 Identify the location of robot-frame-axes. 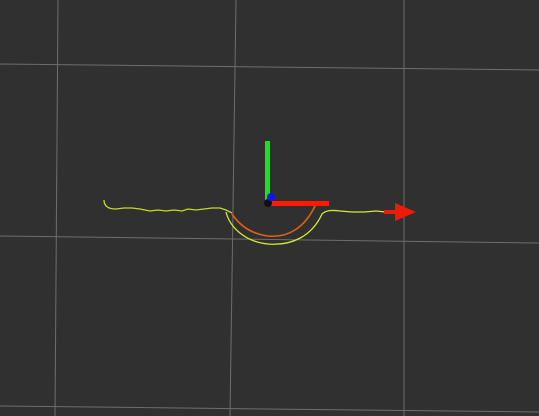
(296, 174).